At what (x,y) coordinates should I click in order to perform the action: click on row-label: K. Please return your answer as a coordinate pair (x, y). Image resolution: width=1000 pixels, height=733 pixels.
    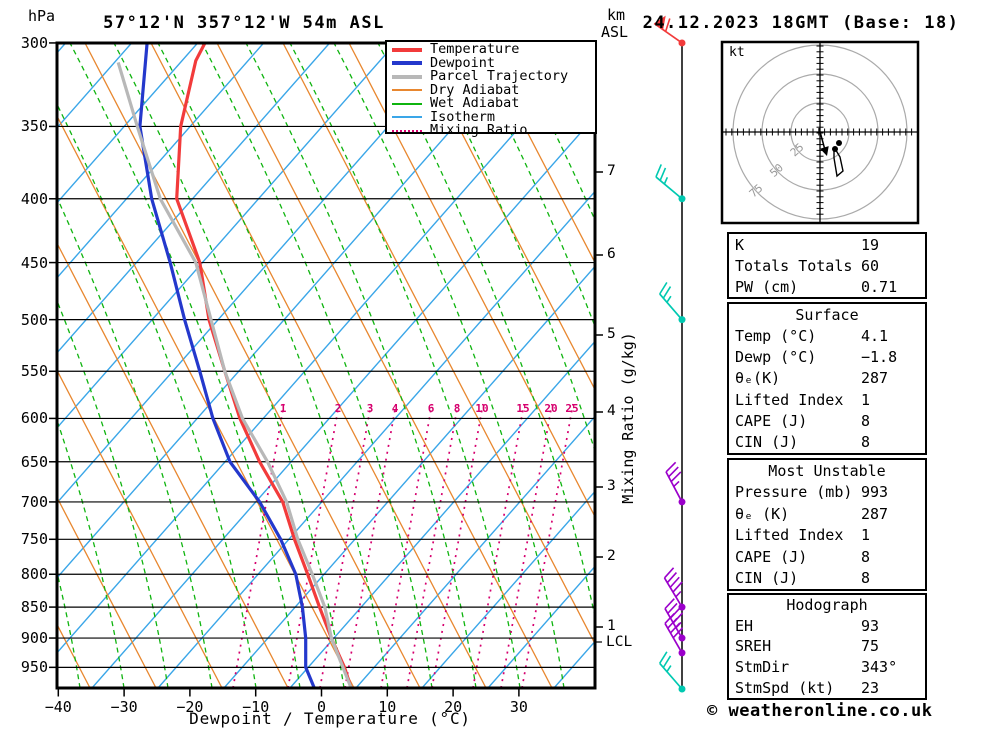
    Looking at the image, I should click on (740, 244).